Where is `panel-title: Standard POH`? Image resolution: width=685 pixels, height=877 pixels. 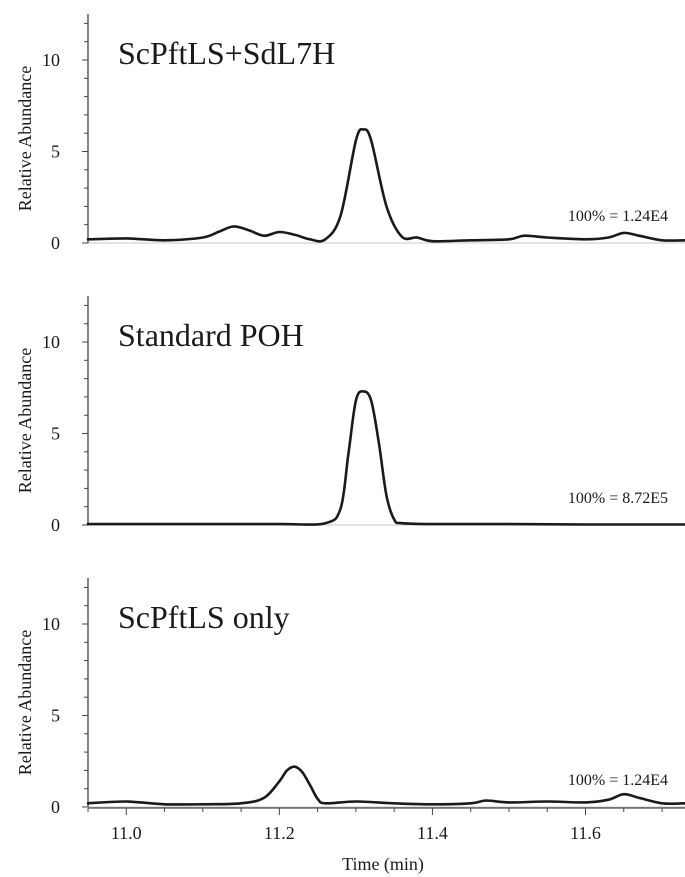 panel-title: Standard POH is located at coordinates (211, 335).